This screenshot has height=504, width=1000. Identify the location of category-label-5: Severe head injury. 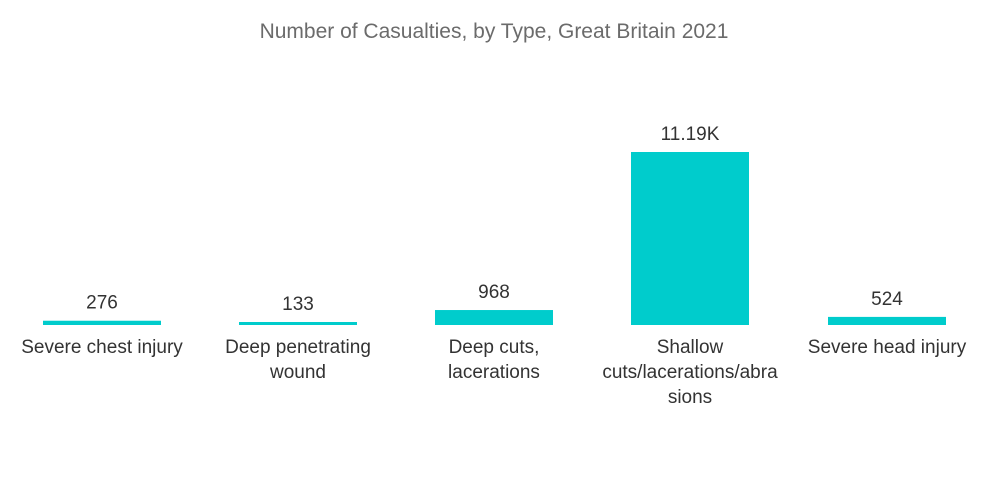
(887, 347).